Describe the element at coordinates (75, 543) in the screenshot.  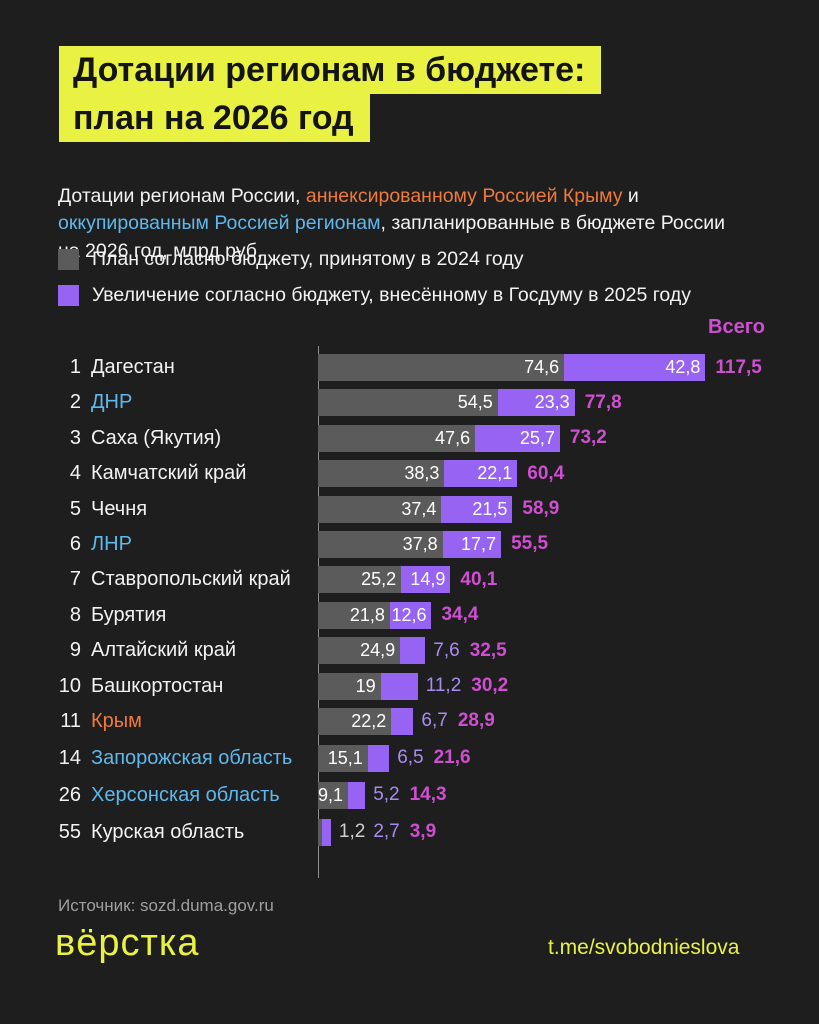
I see `row-rank: 6` at that location.